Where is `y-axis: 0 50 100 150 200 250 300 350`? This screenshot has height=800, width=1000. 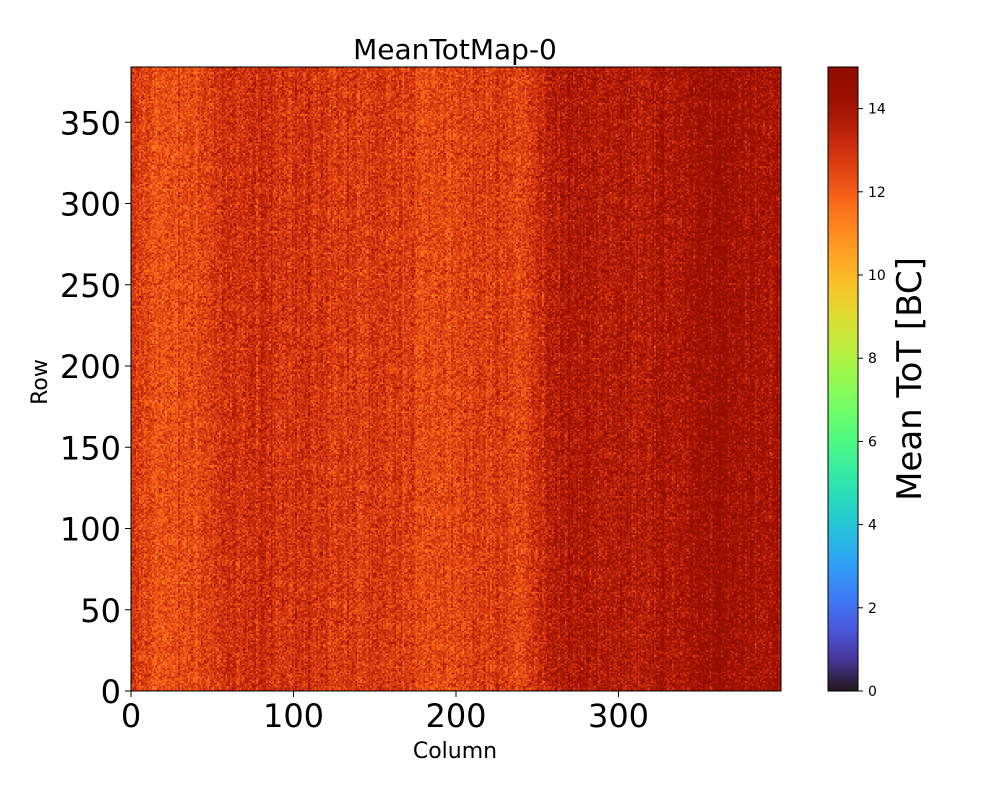
y-axis: 0 50 100 150 200 250 300 350 is located at coordinates (95, 407).